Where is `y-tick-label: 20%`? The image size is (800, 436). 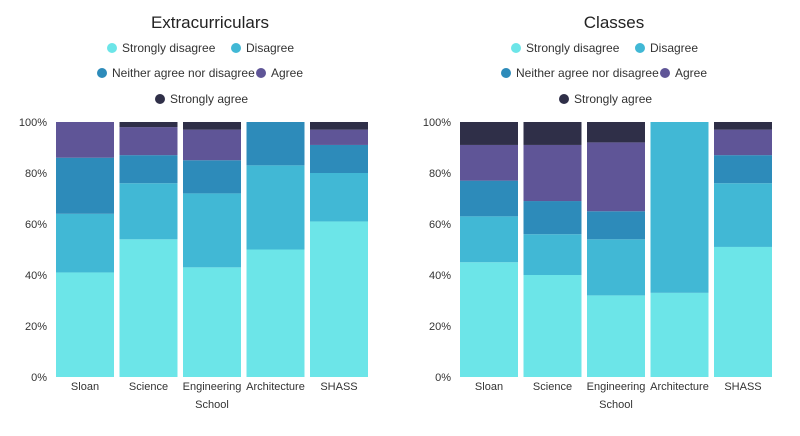
y-tick-label: 20% is located at coordinates (440, 327).